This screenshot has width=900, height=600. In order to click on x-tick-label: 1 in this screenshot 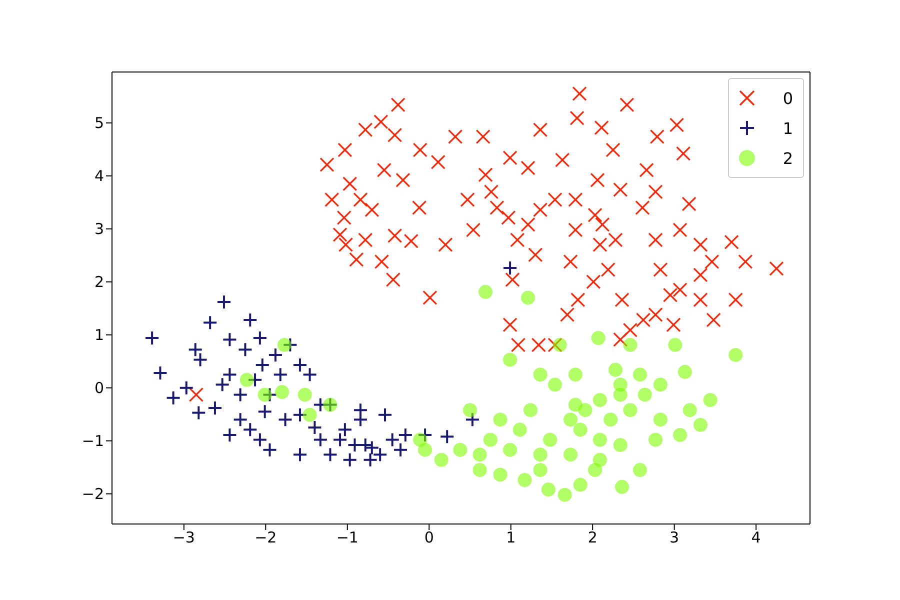, I will do `click(511, 537)`.